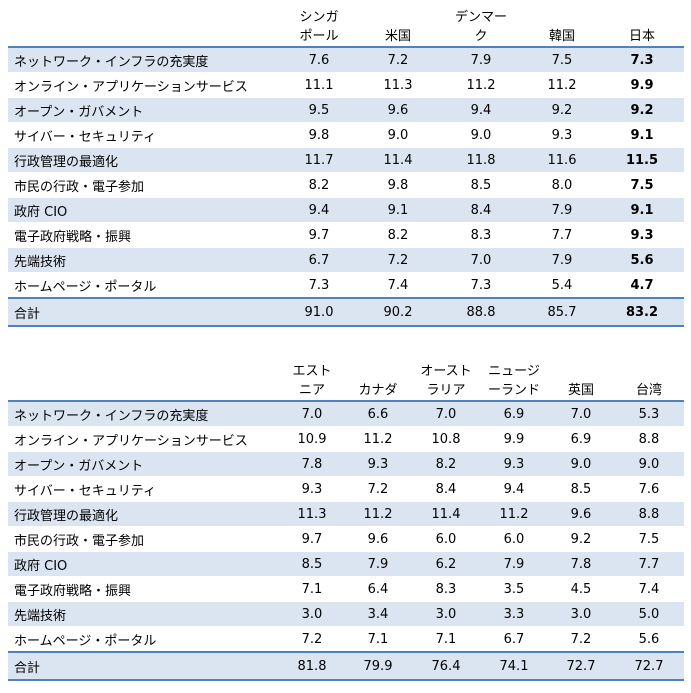  Describe the element at coordinates (312, 439) in the screenshot. I see `score-cell: 10.9` at that location.